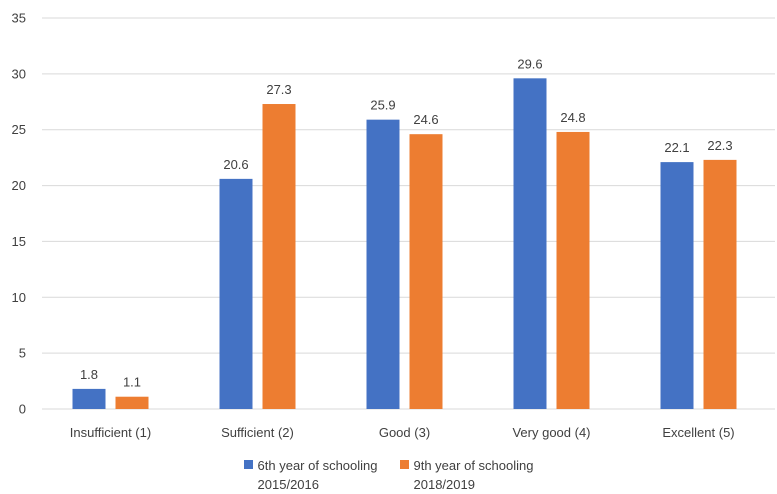 This screenshot has height=494, width=777. What do you see at coordinates (698, 432) in the screenshot?
I see `x-tick-label: Excellent (5)` at bounding box center [698, 432].